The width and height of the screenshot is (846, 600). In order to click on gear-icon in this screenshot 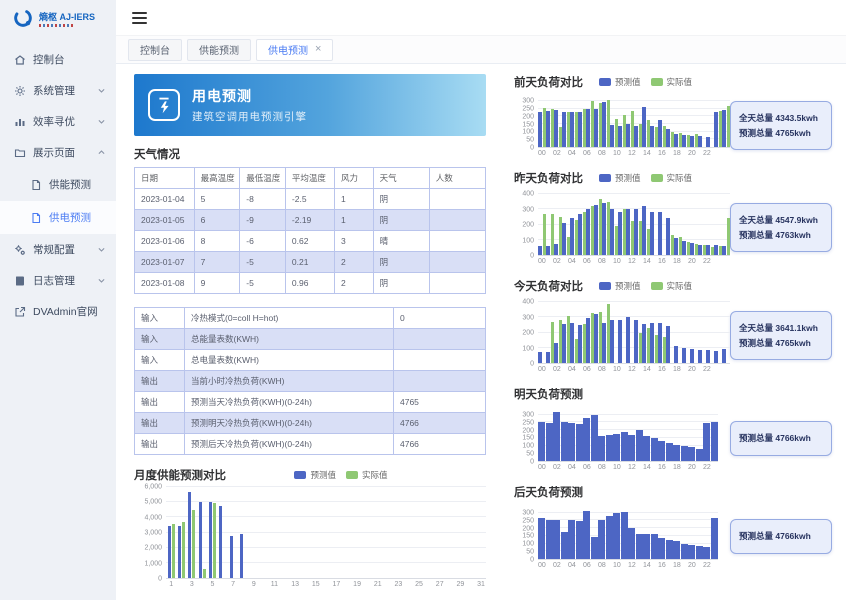, I will do `click(20, 91)`.